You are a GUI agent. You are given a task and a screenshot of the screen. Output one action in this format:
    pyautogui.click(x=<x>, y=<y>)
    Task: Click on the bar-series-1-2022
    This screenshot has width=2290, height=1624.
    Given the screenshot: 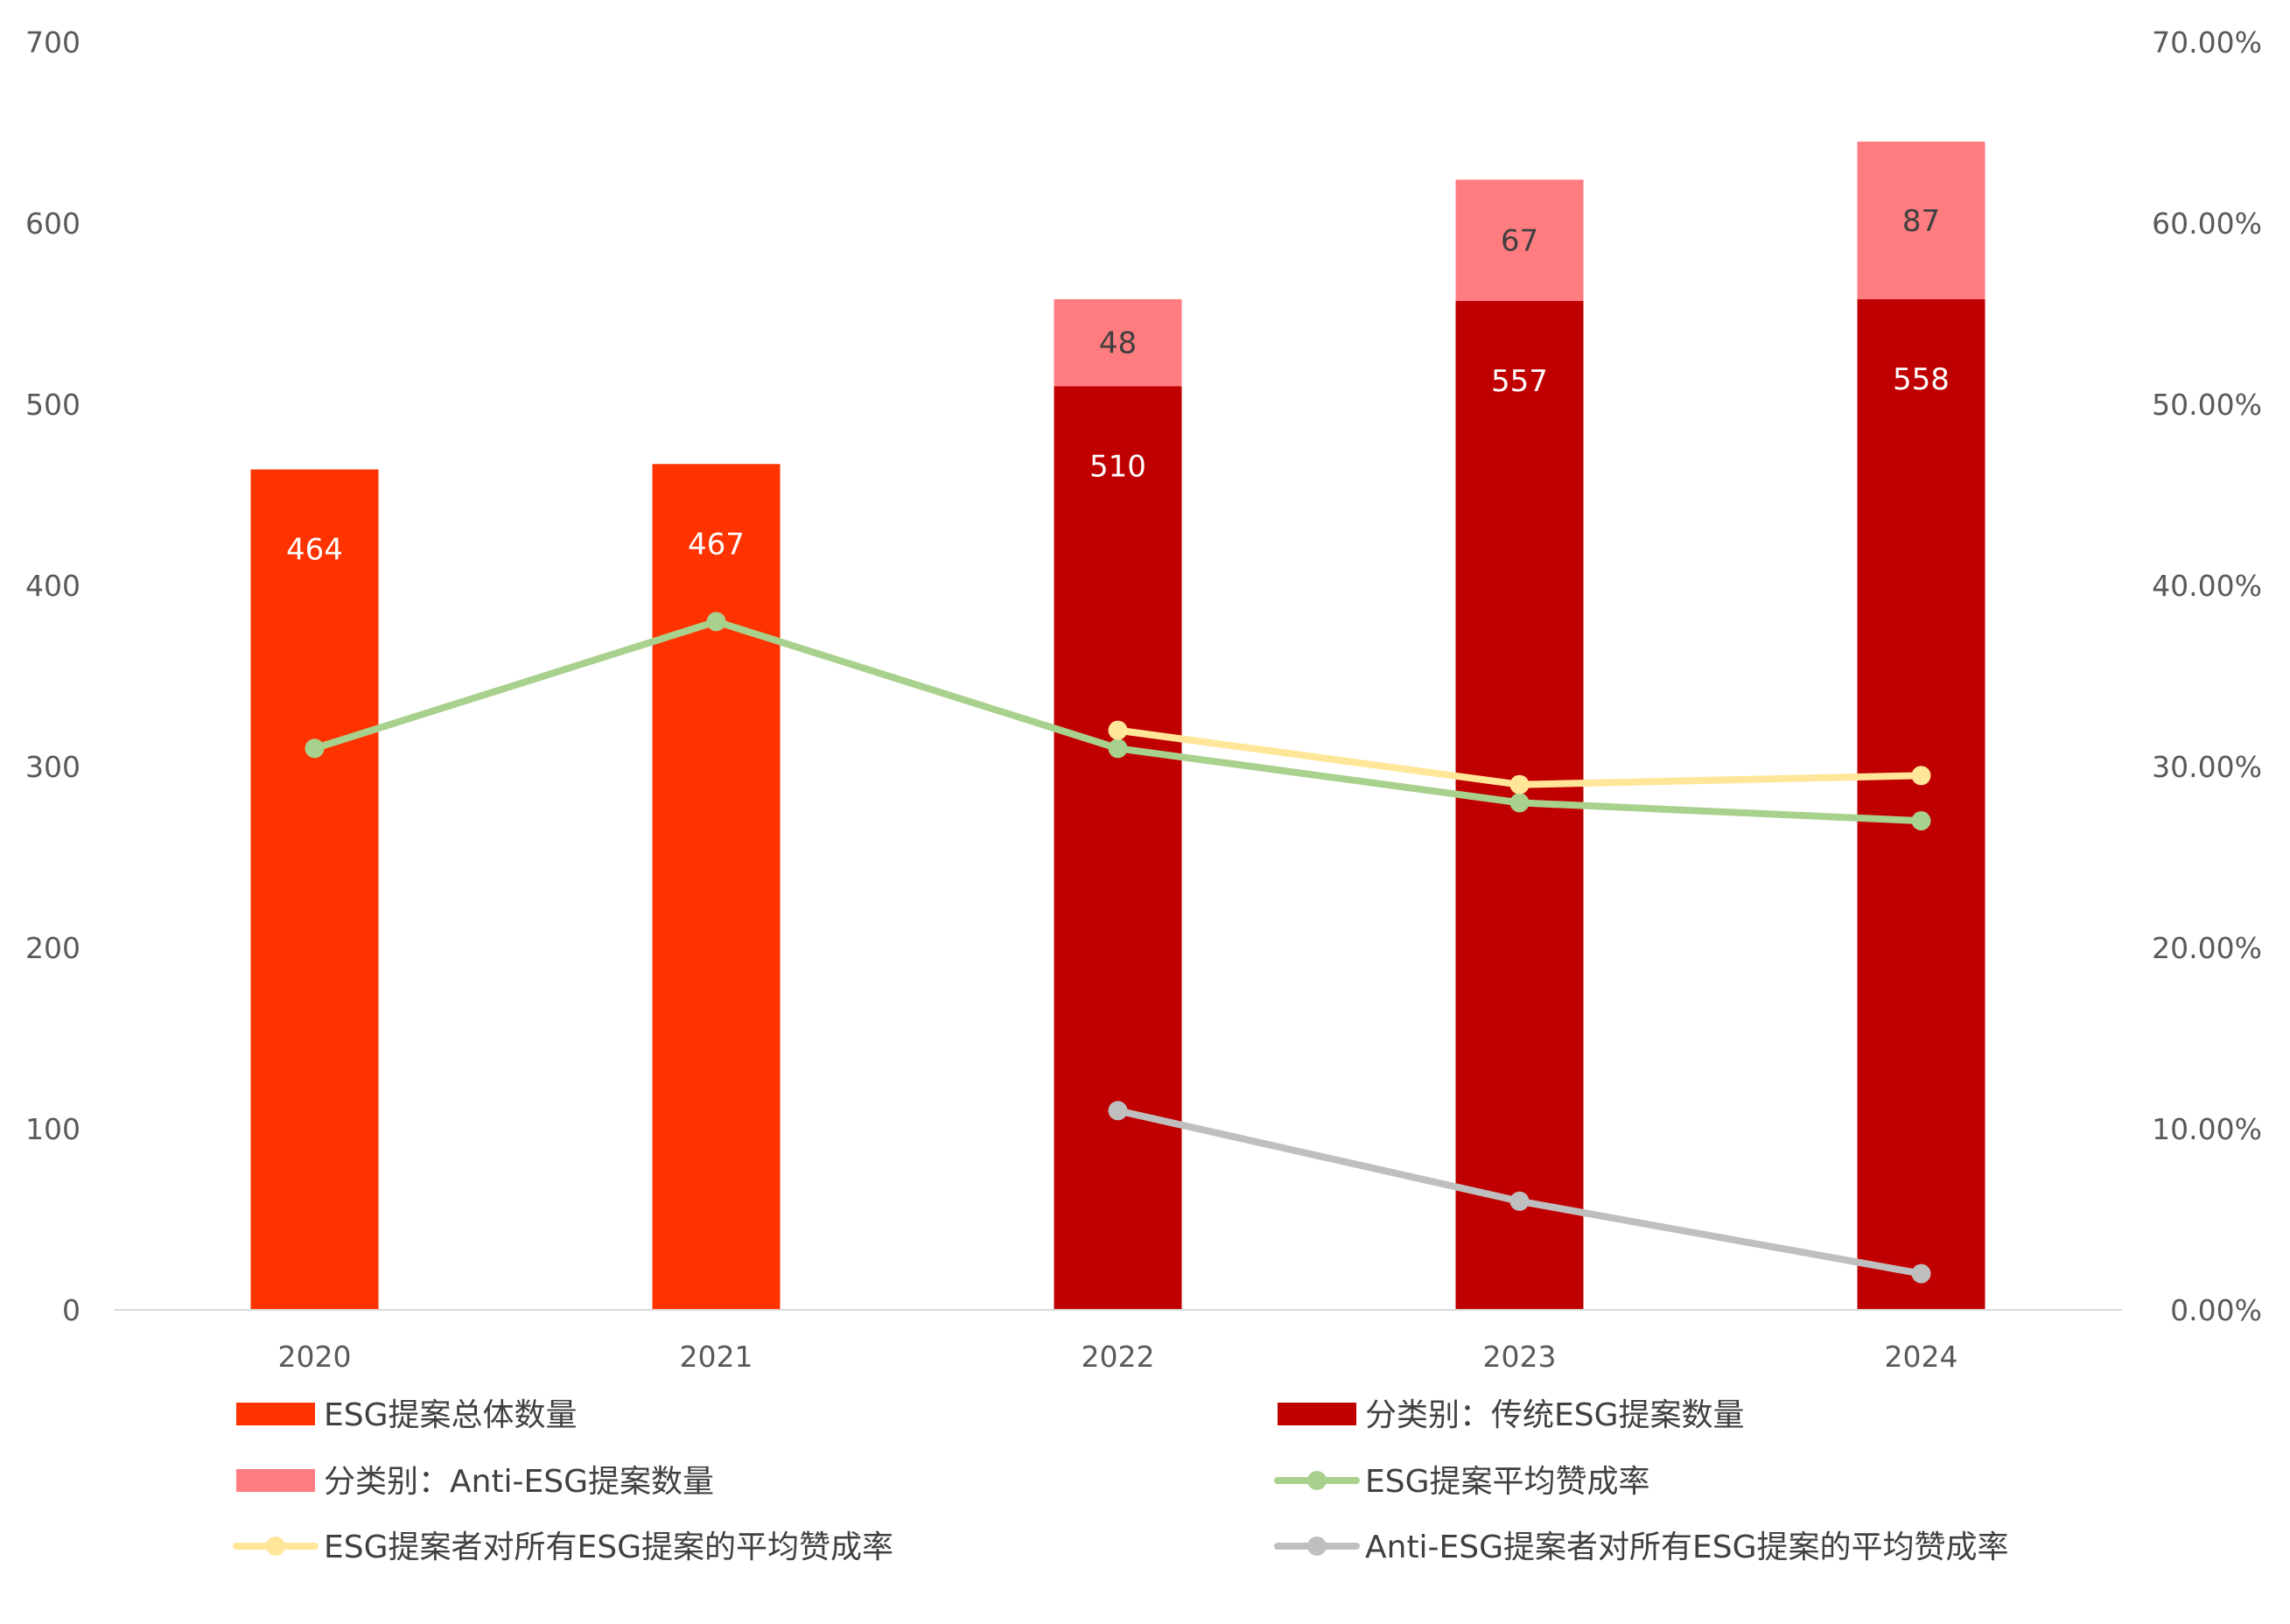 What is the action you would take?
    pyautogui.click(x=1118, y=848)
    